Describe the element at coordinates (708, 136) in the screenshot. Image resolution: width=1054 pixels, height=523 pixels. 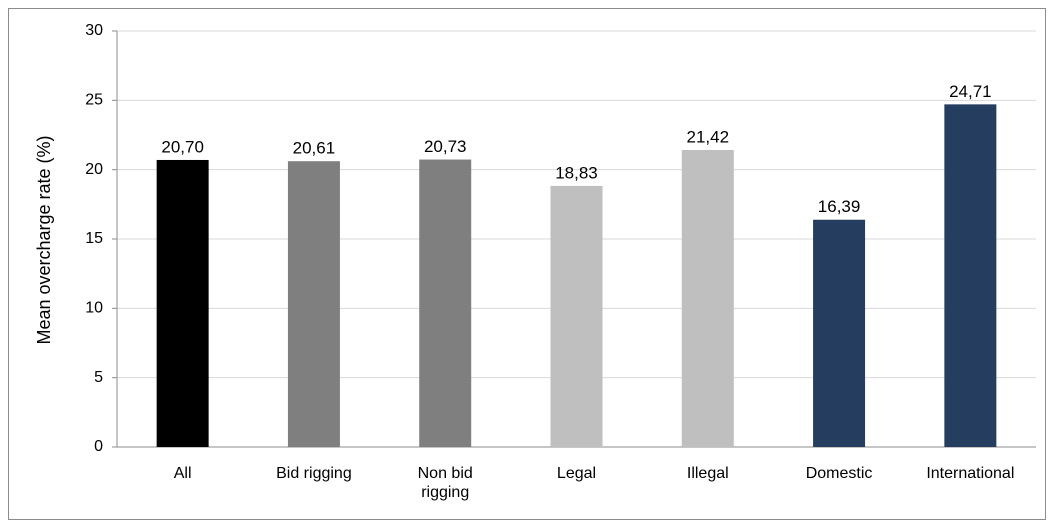
I see `value-label: 21,42` at that location.